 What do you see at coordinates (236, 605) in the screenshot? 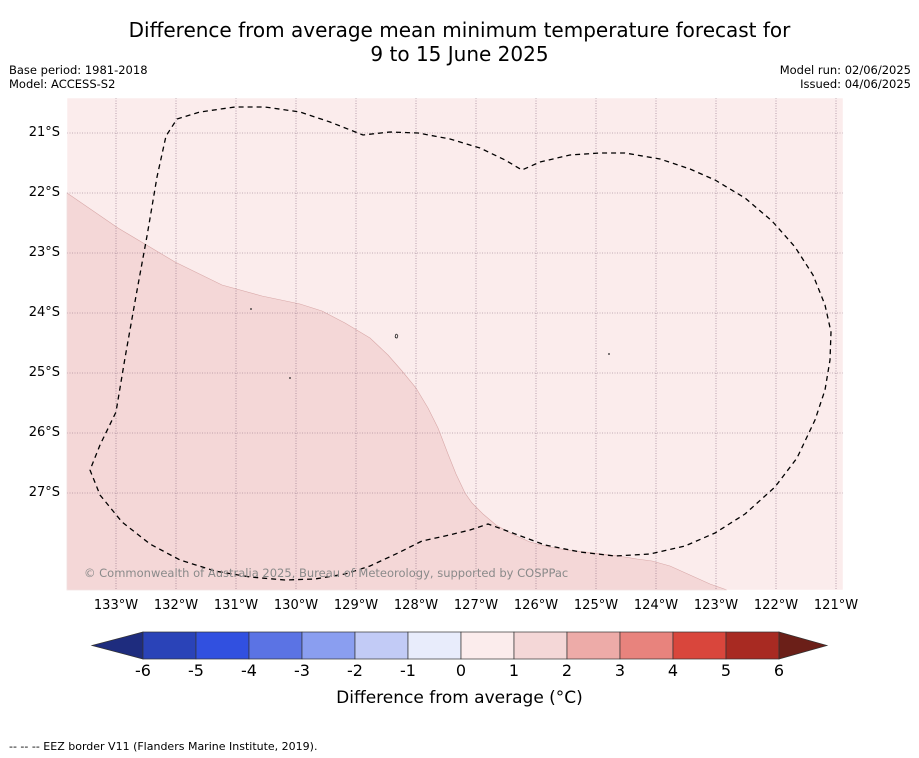
I see `longitude-label: 131°W` at bounding box center [236, 605].